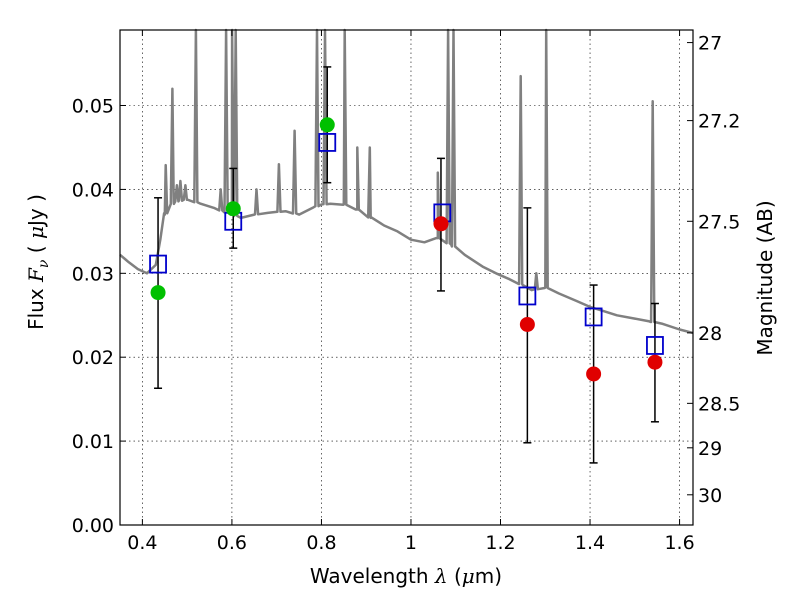  I want to click on x-tick-label-0: 0.4, so click(142, 543).